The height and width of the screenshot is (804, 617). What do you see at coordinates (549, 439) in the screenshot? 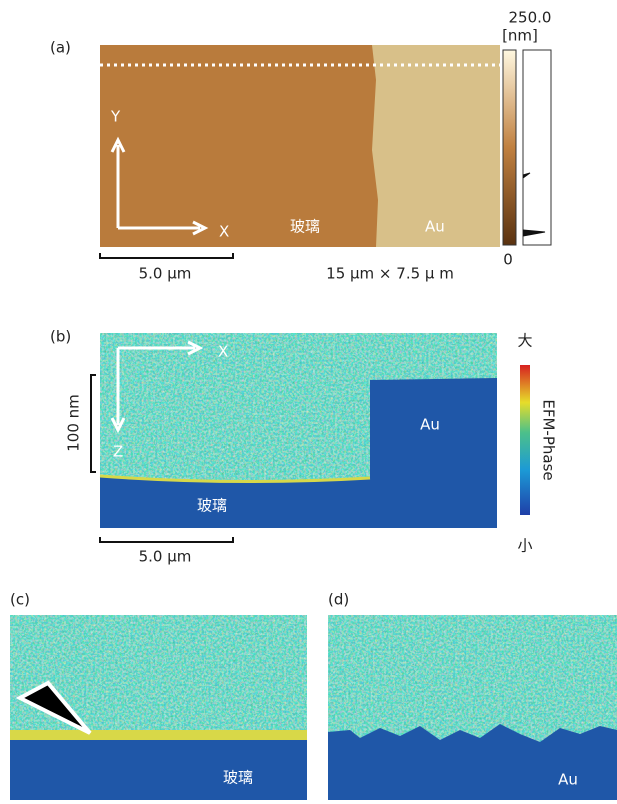
I see `scale-title: EFM-Phase` at bounding box center [549, 439].